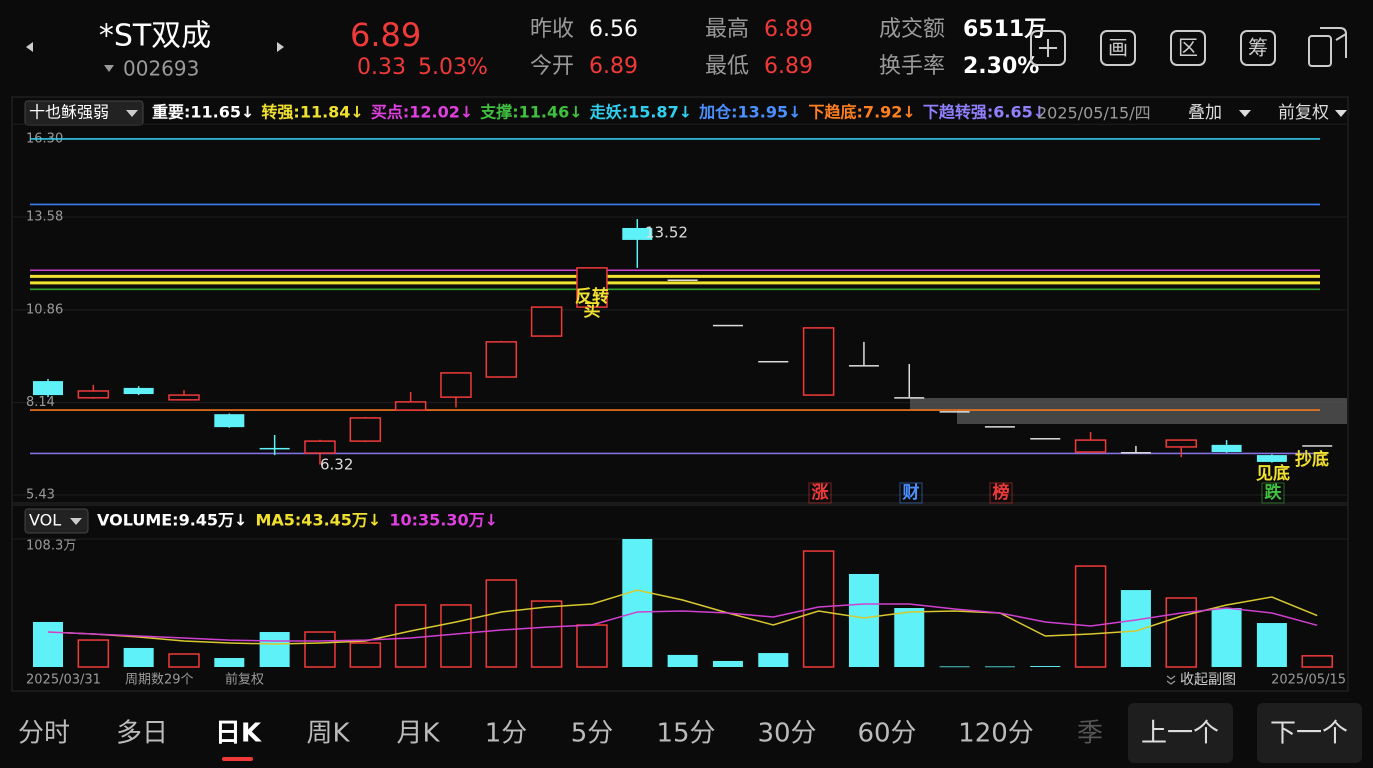  What do you see at coordinates (1273, 473) in the screenshot?
I see `annotation: 见底` at bounding box center [1273, 473].